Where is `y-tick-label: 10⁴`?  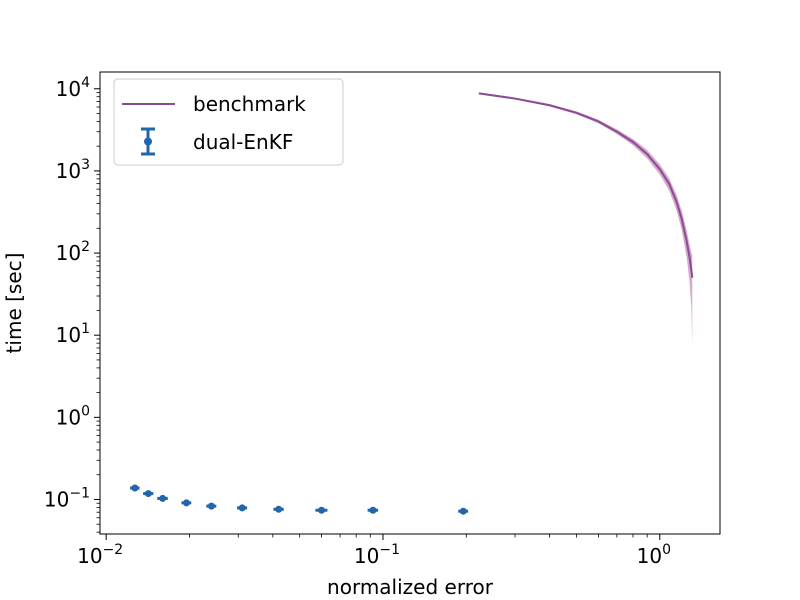 y-tick-label: 10⁴ is located at coordinates (73, 88).